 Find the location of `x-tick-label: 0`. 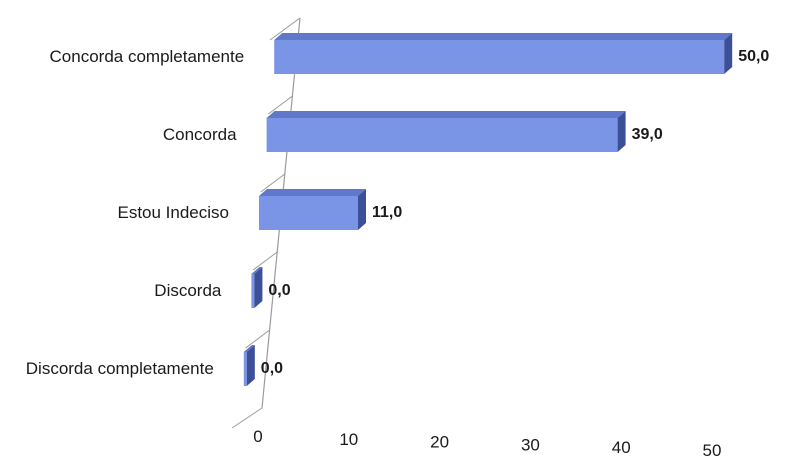

x-tick-label: 0 is located at coordinates (257, 436).